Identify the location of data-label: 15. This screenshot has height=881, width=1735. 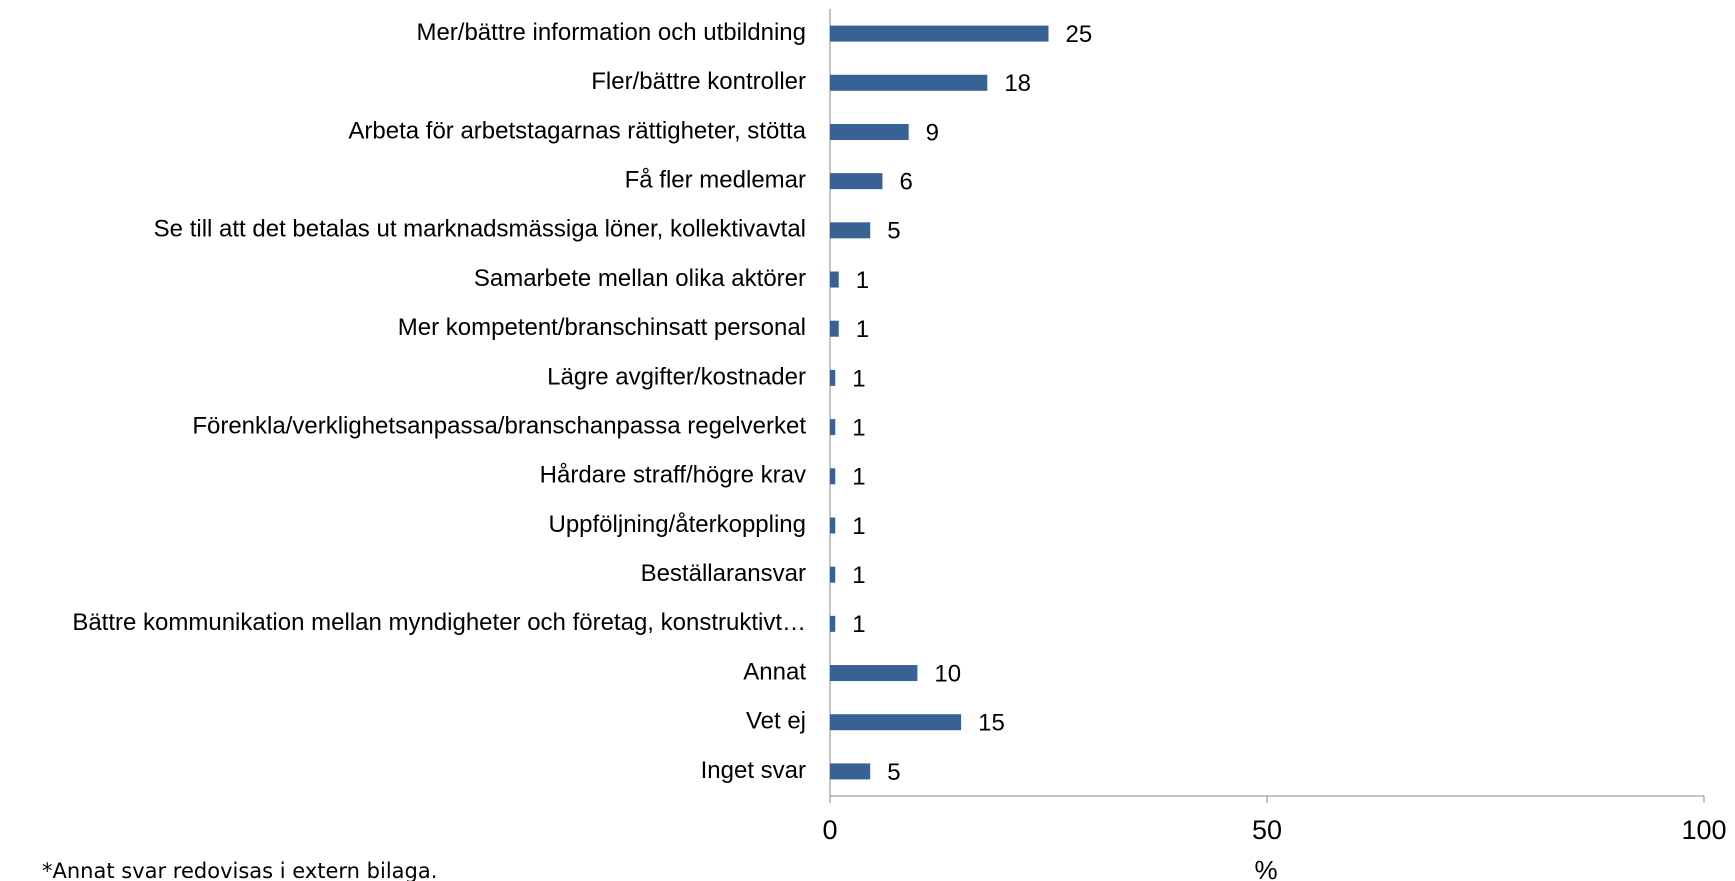
(991, 723).